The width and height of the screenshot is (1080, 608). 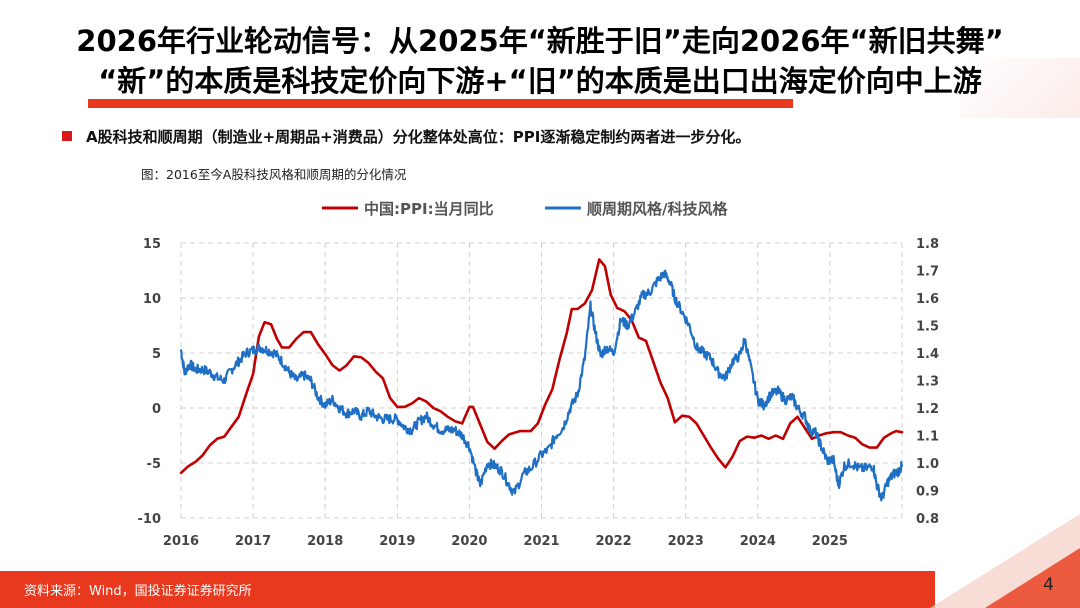 I want to click on page-number: 4, so click(x=1048, y=585).